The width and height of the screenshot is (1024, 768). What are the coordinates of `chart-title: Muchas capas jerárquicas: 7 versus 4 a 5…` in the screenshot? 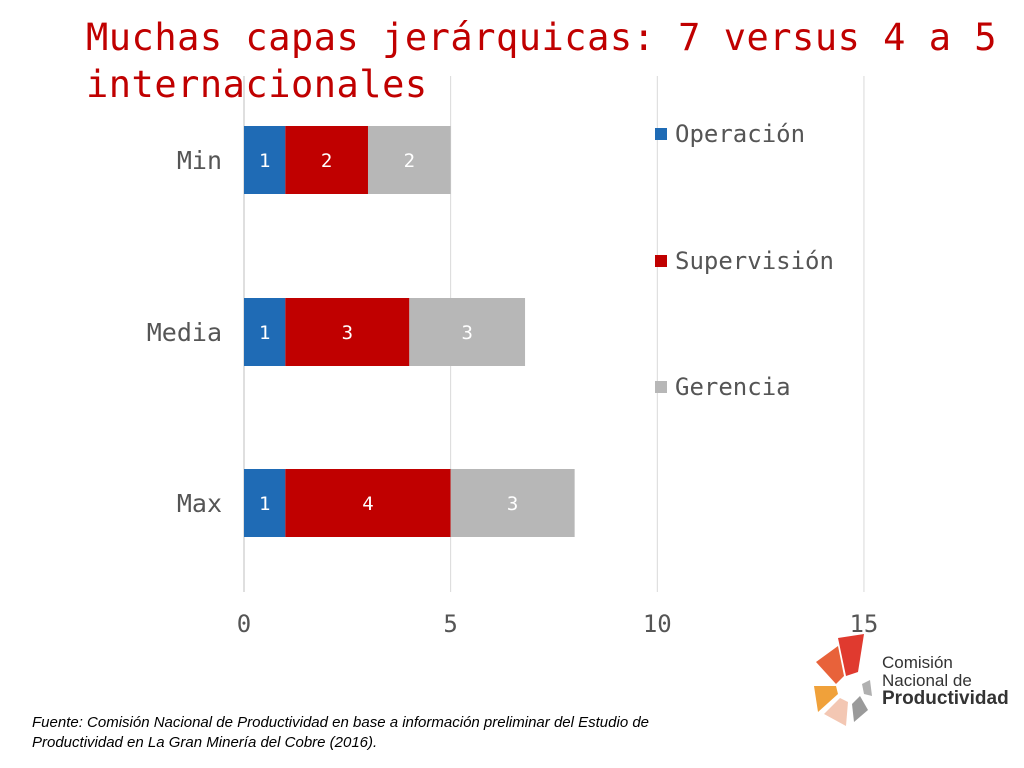 It's located at (542, 61).